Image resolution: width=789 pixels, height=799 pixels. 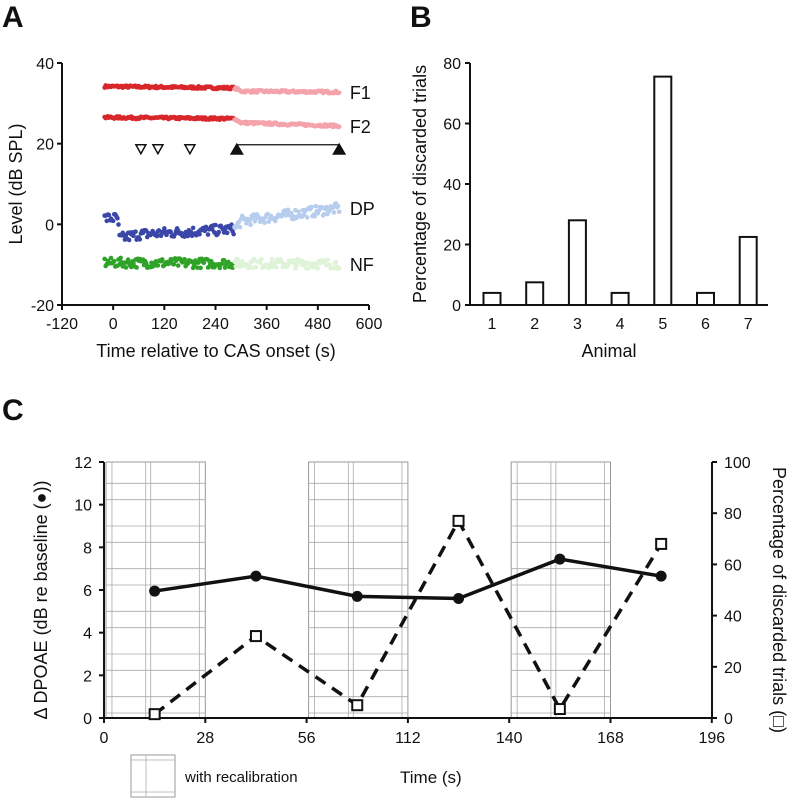 I want to click on panel-label-c: C, so click(x=13, y=410).